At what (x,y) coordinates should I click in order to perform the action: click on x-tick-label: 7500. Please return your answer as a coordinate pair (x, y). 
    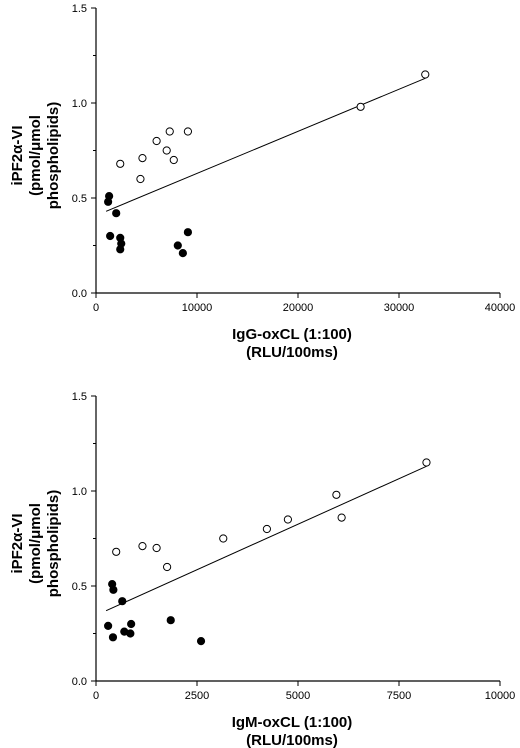
    Looking at the image, I should click on (399, 696).